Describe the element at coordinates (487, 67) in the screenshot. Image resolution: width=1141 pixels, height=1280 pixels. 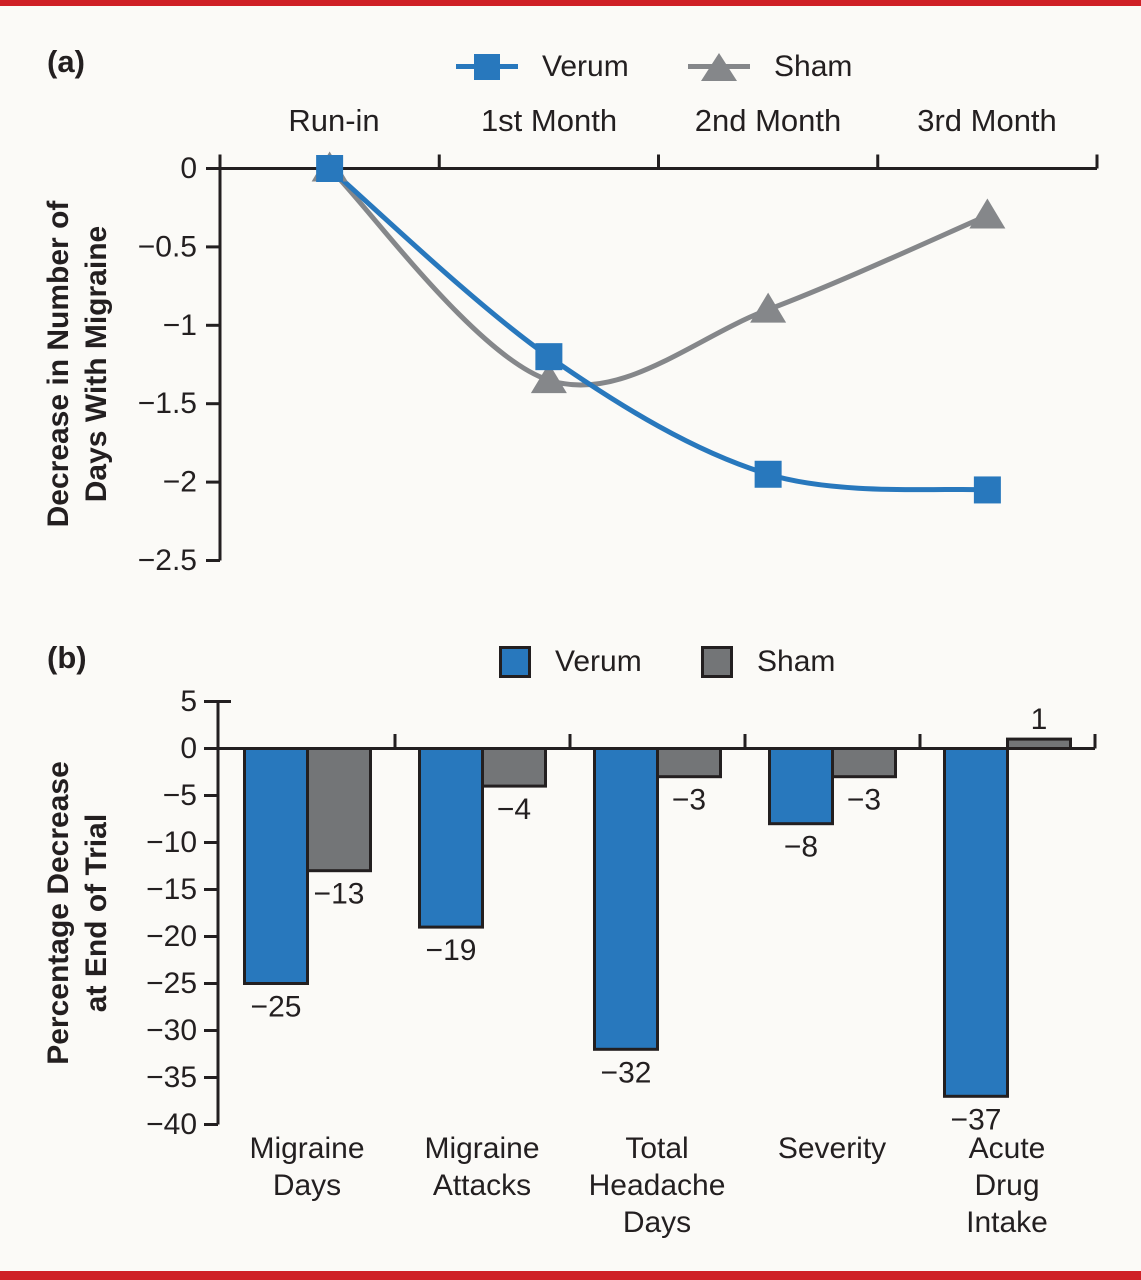
I see `verum-line-marker-icon` at that location.